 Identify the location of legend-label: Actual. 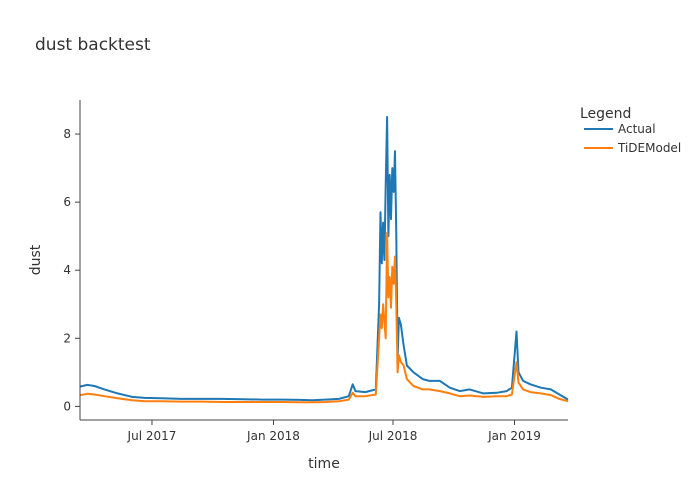
(637, 129).